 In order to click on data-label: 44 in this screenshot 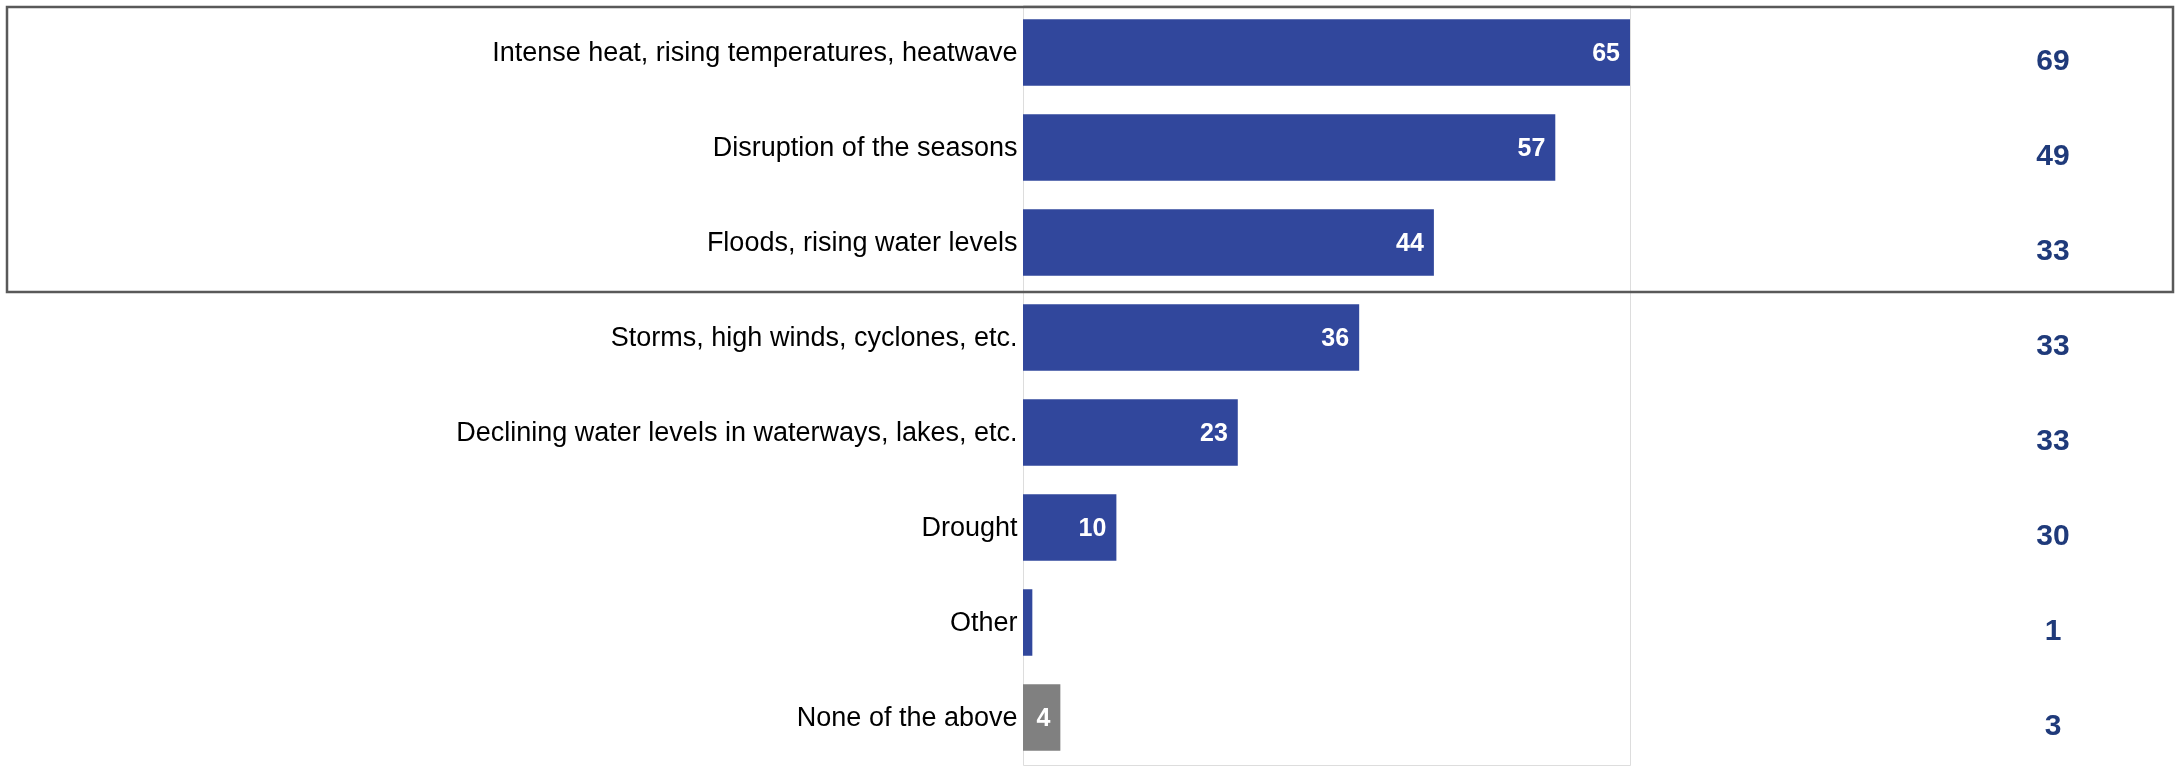, I will do `click(1410, 241)`.